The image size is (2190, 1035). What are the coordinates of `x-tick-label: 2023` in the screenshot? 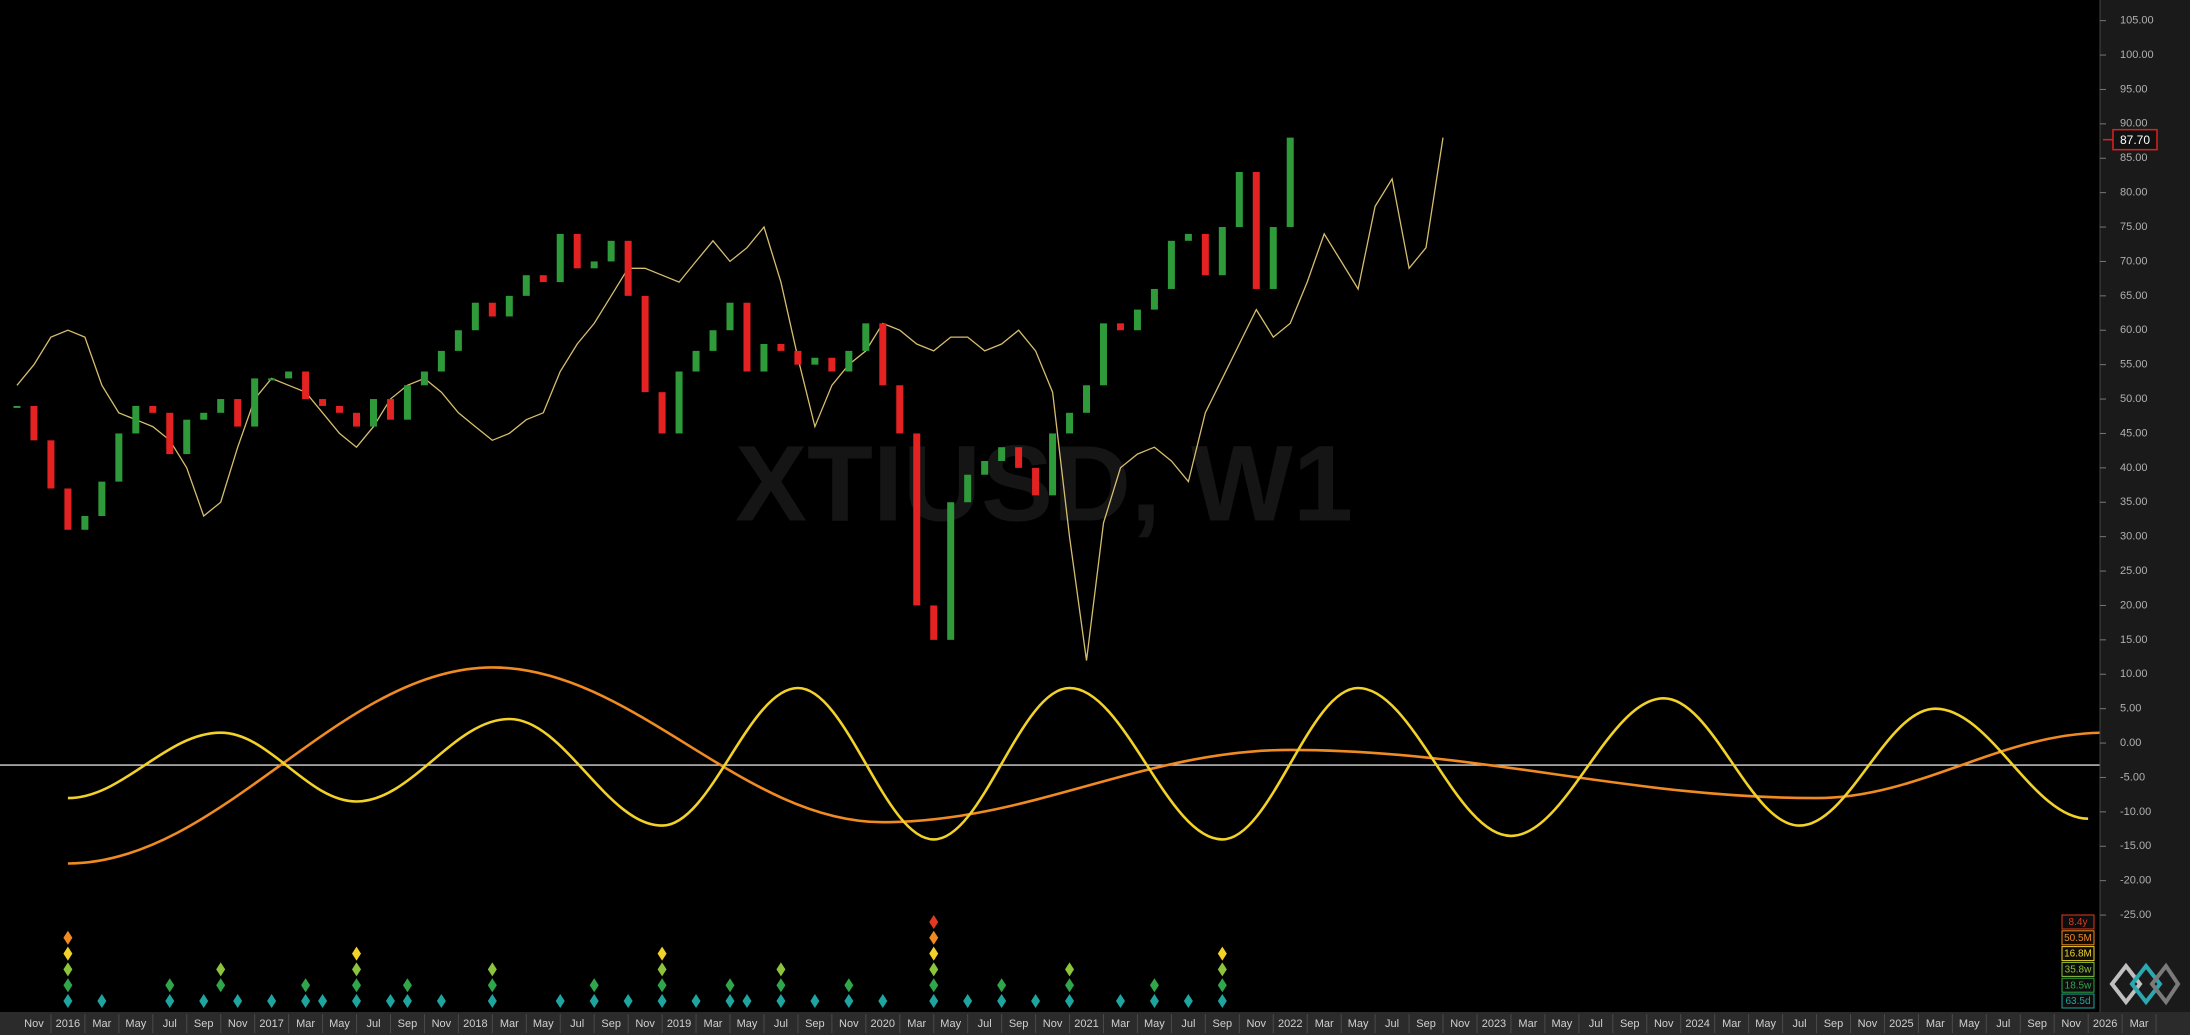 It's located at (1494, 1024).